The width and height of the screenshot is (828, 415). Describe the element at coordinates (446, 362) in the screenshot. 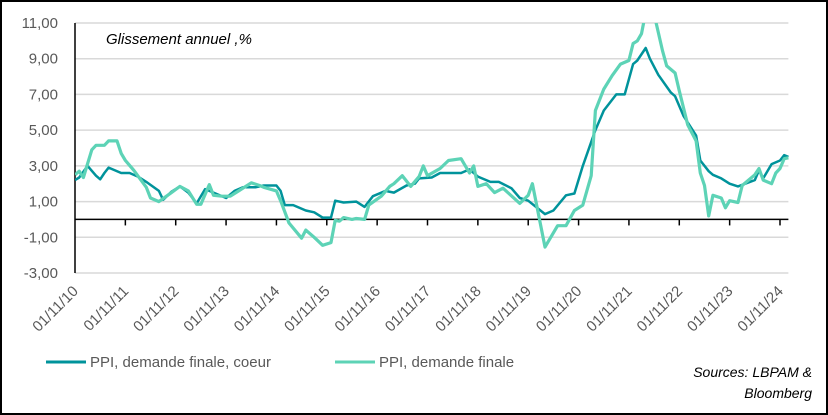

I see `legend-label-headline: PPI, demande finale` at that location.